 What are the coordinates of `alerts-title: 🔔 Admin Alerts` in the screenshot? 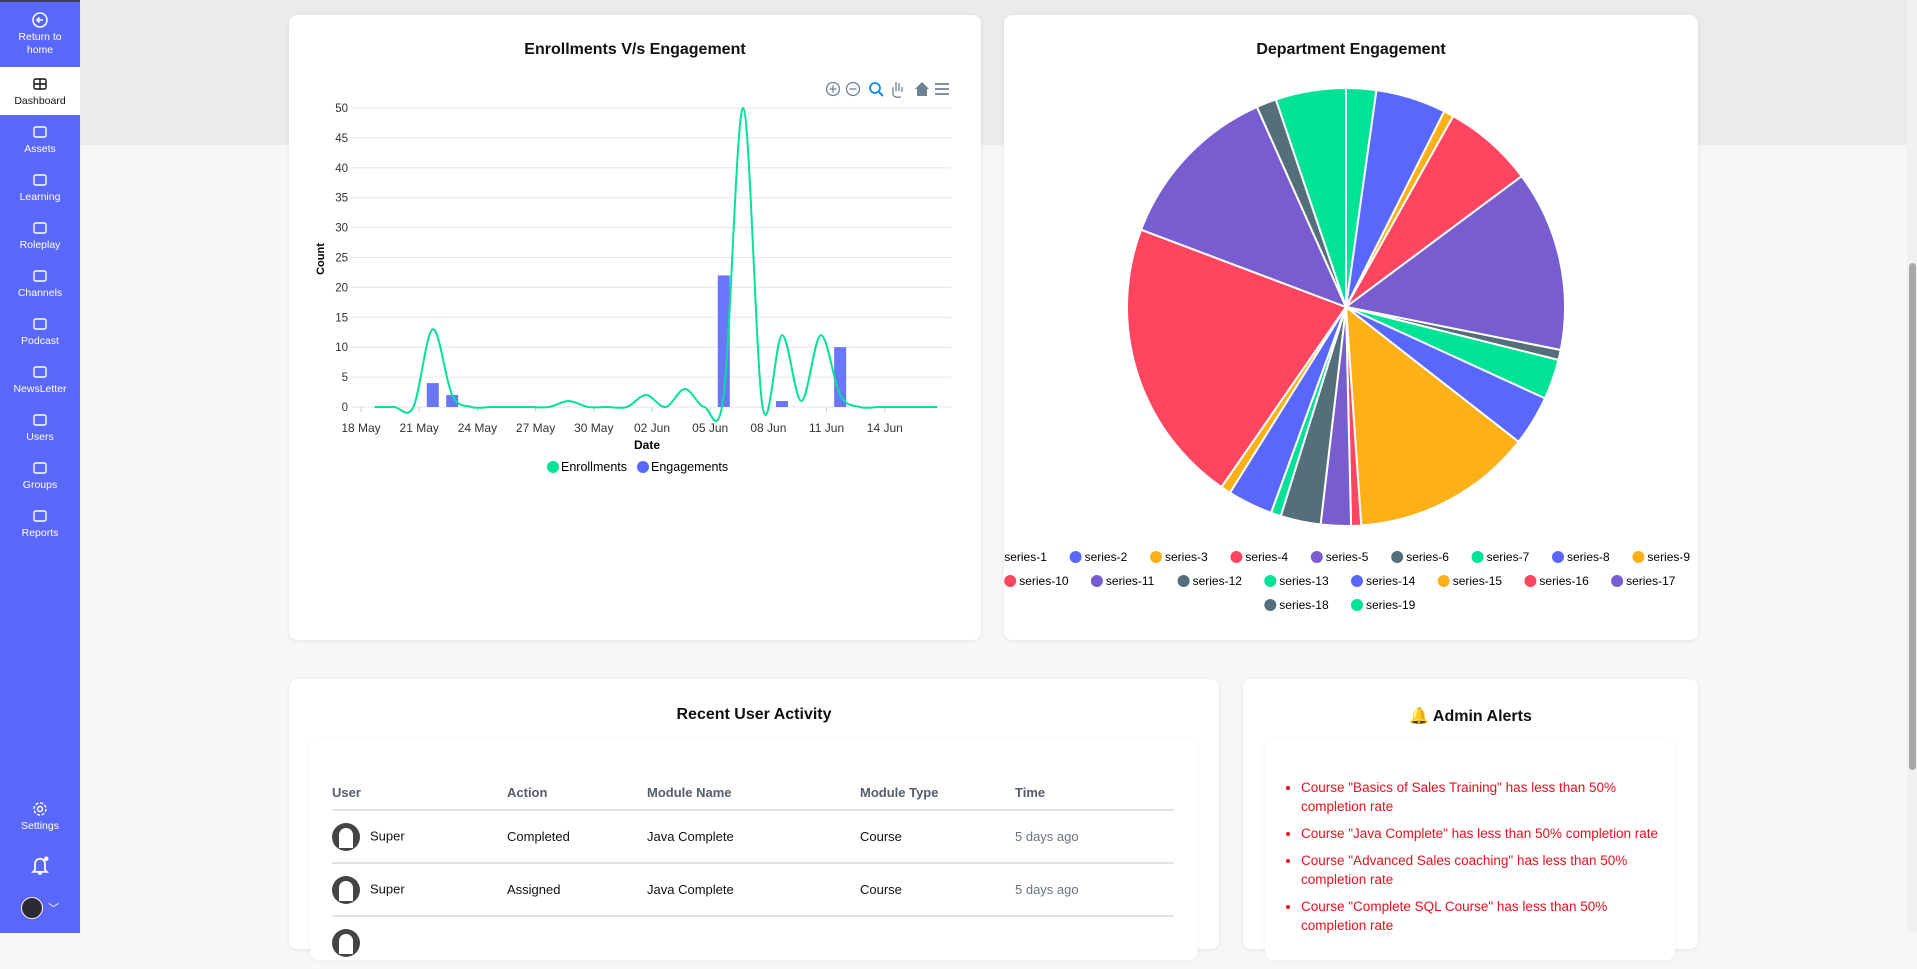 It's located at (1470, 716).